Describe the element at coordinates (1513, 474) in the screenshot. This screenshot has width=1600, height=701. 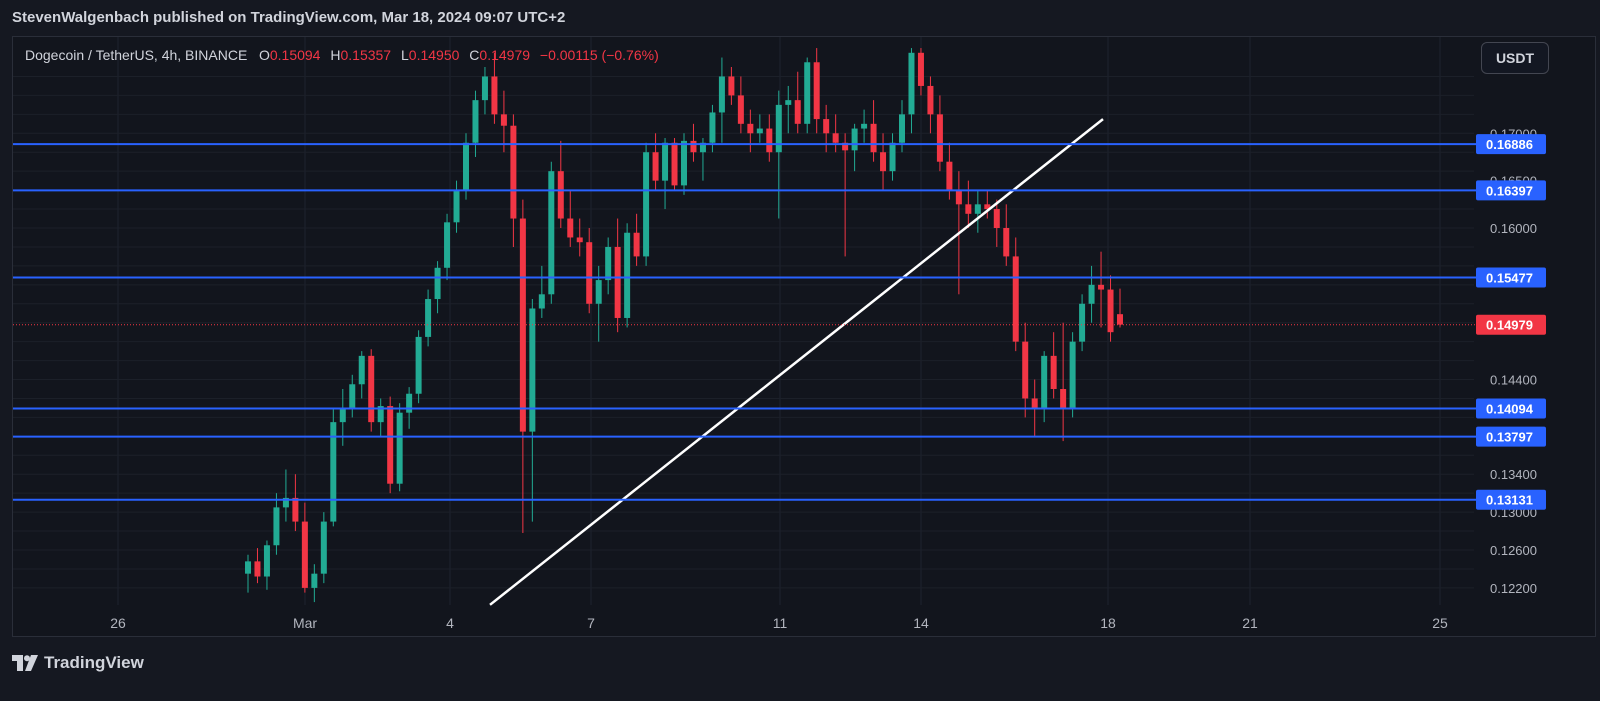
I see `y-tick-label: 0.13400` at that location.